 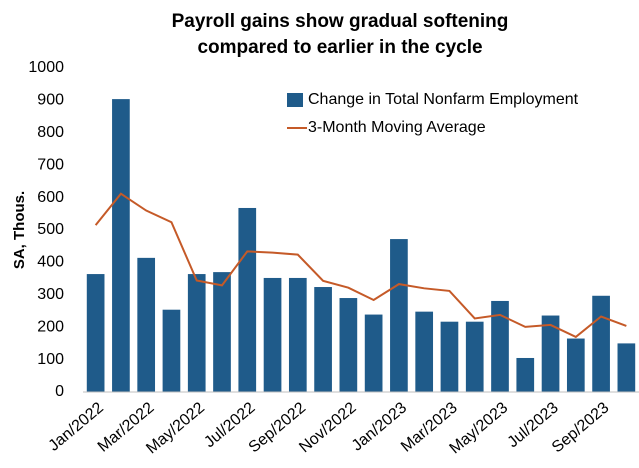 What do you see at coordinates (59, 391) in the screenshot?
I see `y-tick-label: 0` at bounding box center [59, 391].